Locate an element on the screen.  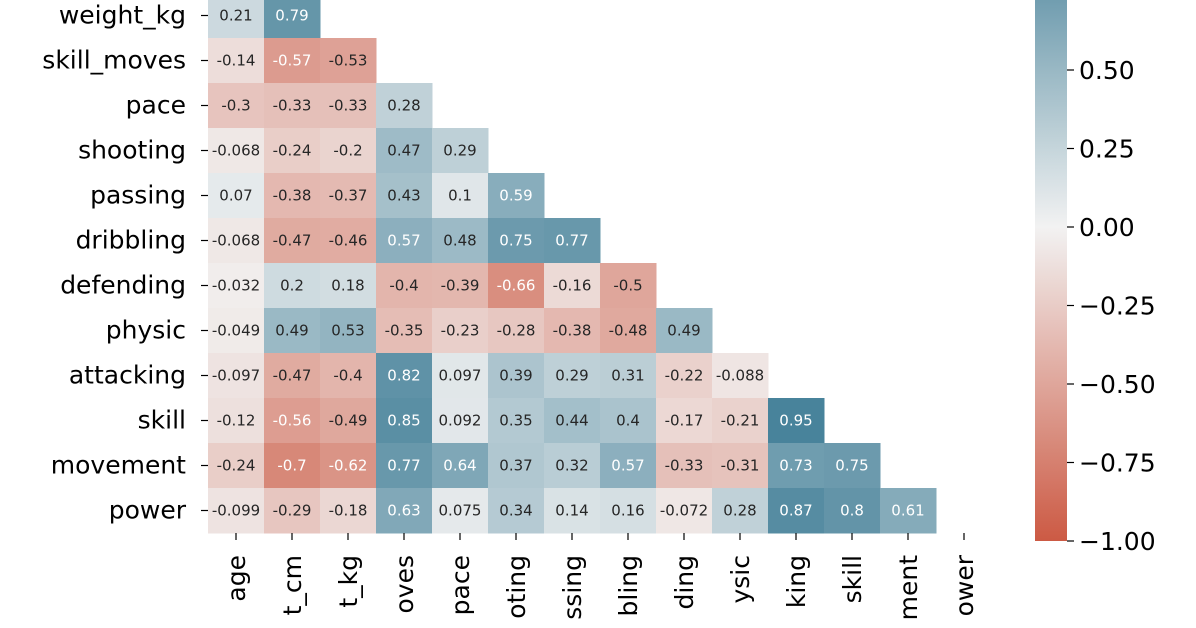
cell-value-label: 0.87 is located at coordinates (795, 511).